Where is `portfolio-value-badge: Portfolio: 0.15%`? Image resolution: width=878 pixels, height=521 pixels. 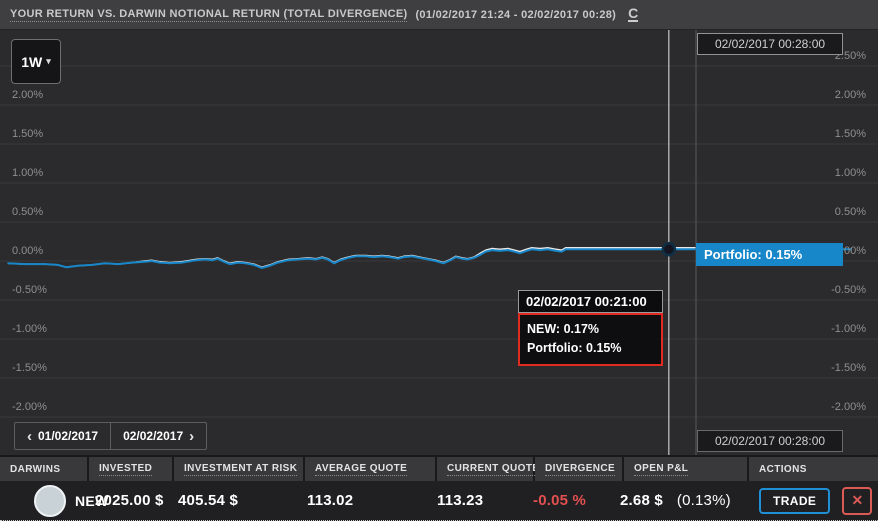 portfolio-value-badge: Portfolio: 0.15% is located at coordinates (769, 254).